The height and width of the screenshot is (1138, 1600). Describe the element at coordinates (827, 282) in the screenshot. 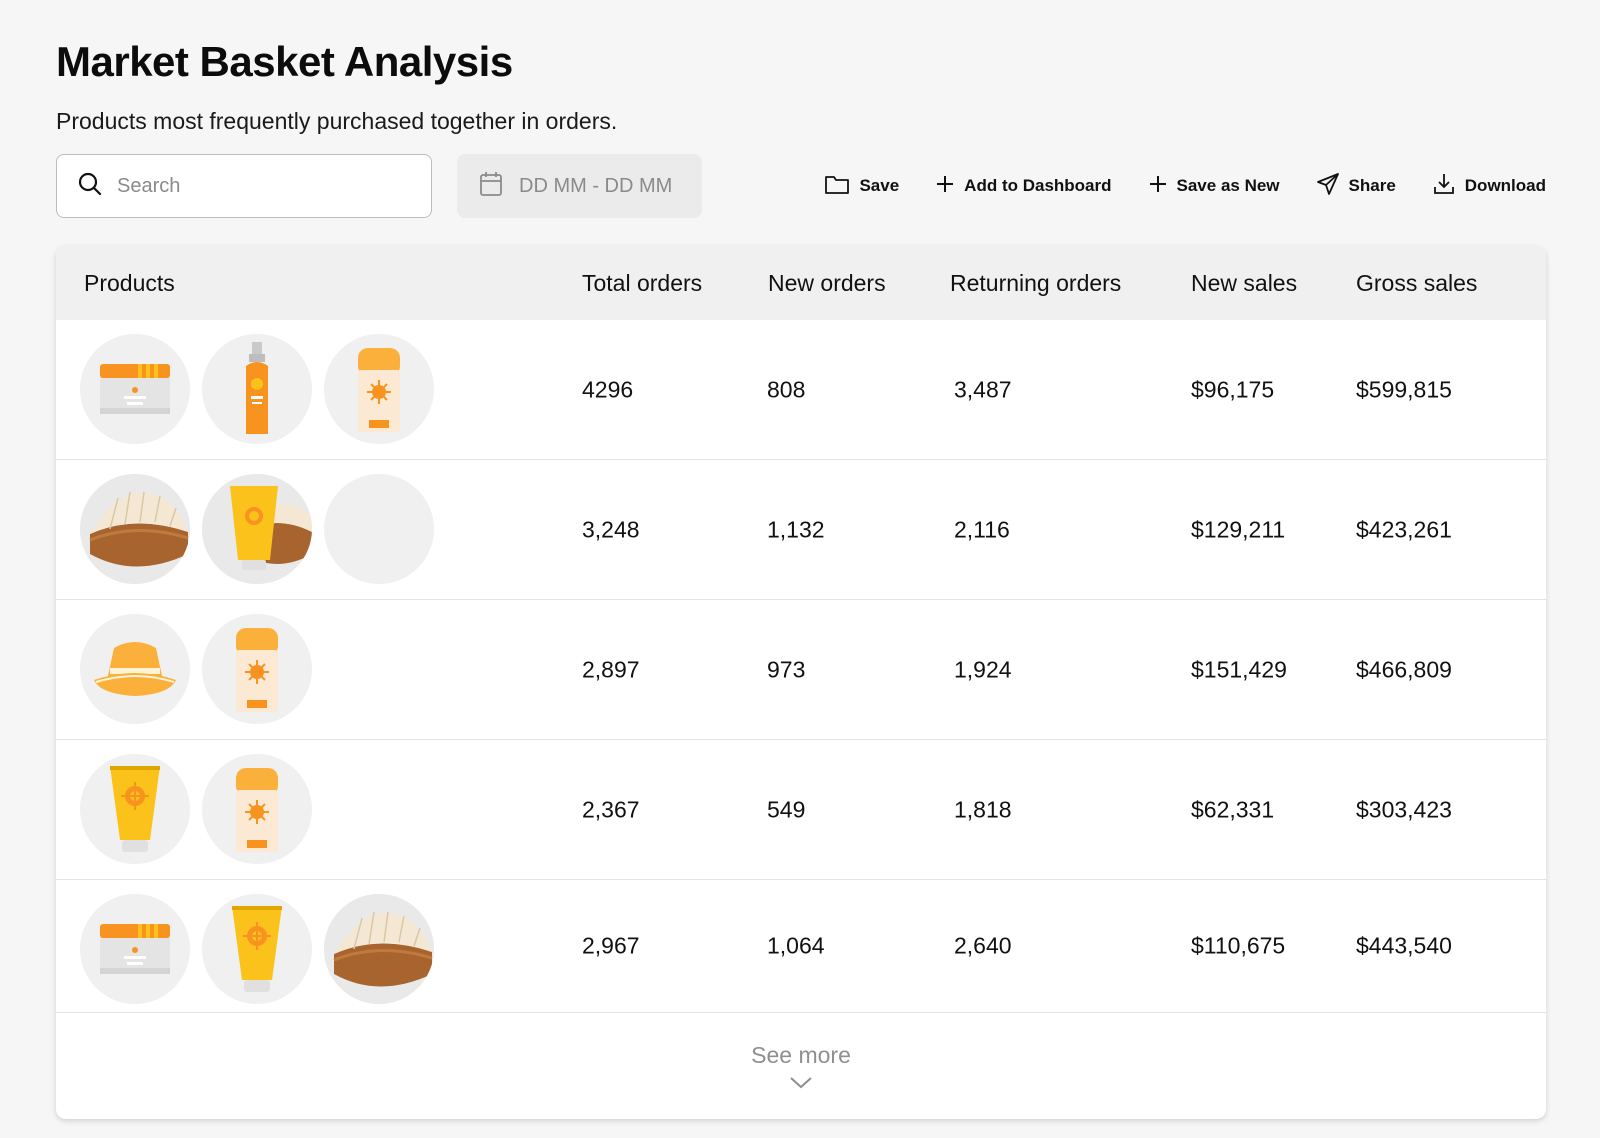

I see `column-header-new-orders: New orders` at that location.